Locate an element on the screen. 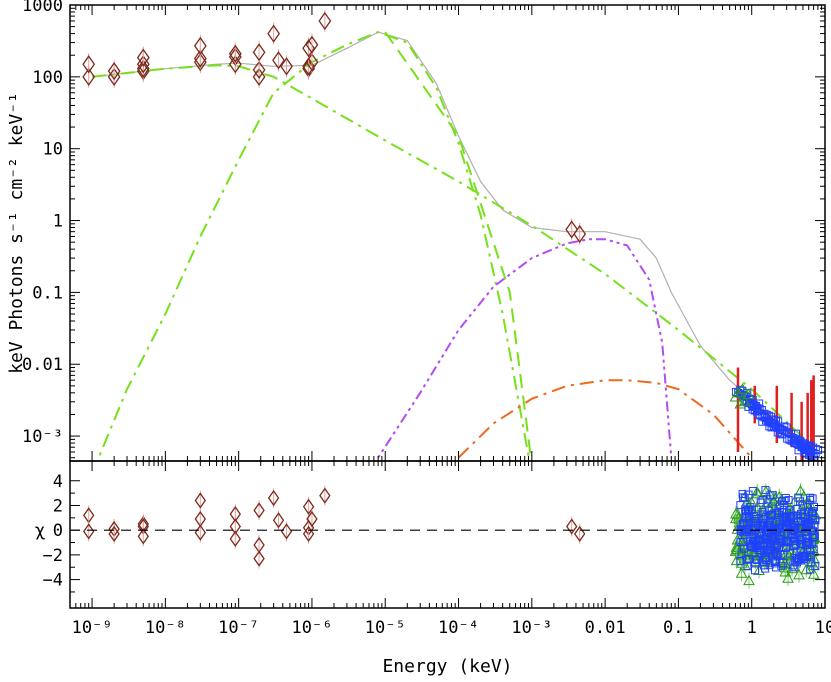 The width and height of the screenshot is (831, 682). x-tick-label: 10⁻³ is located at coordinates (531, 628).